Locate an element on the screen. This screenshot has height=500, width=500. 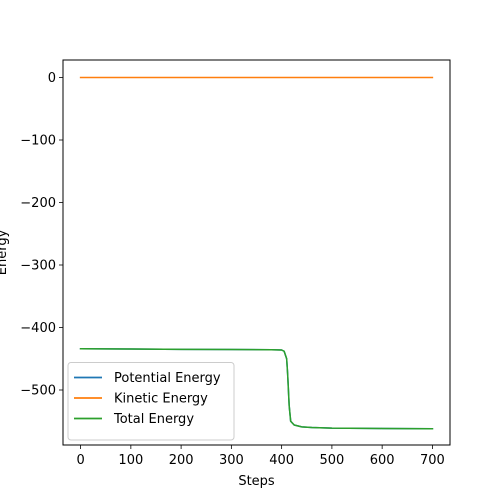
x-tick-label: 400 is located at coordinates (281, 460).